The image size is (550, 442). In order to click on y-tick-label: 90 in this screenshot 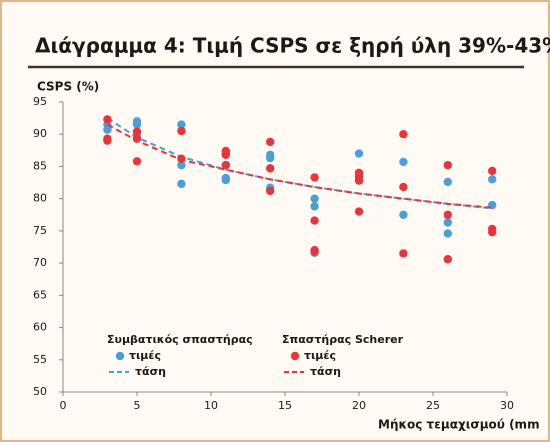, I will do `click(40, 133)`.